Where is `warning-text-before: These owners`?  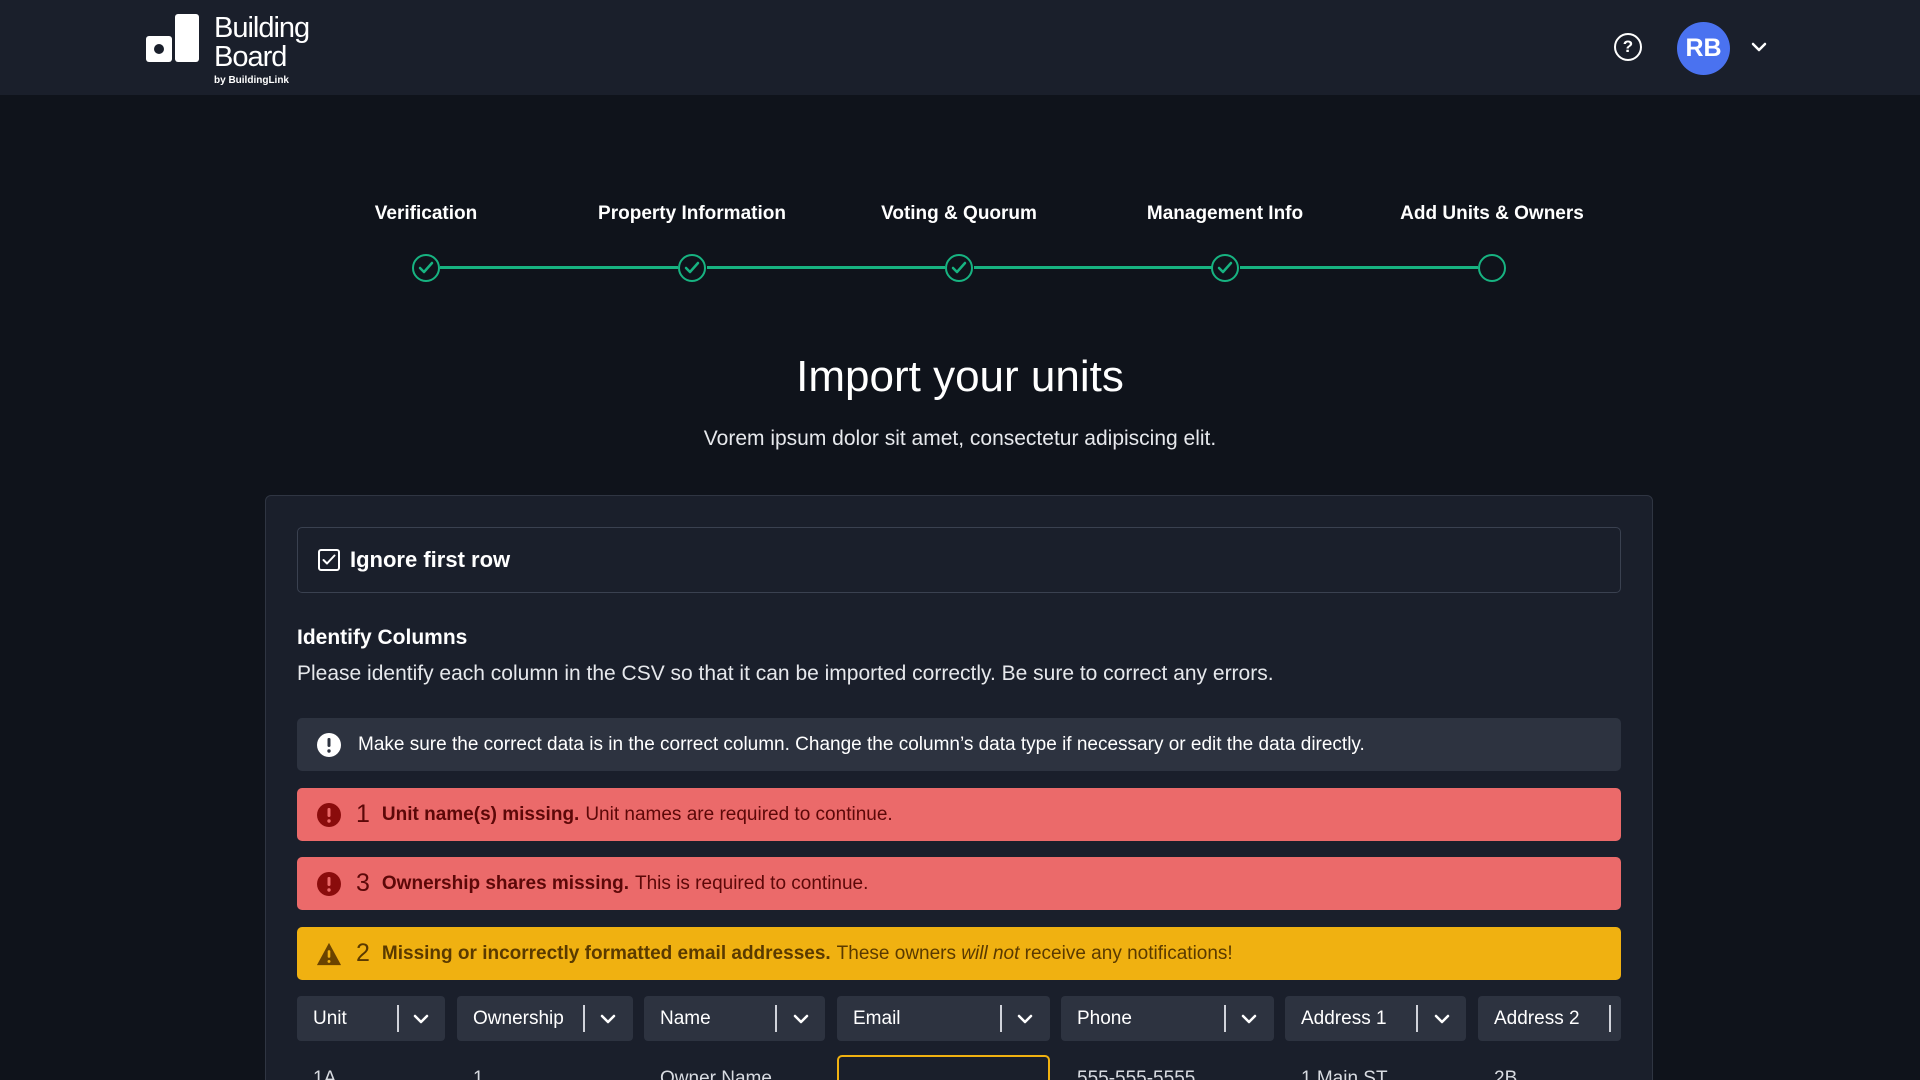
warning-text-before: These owners is located at coordinates (896, 953).